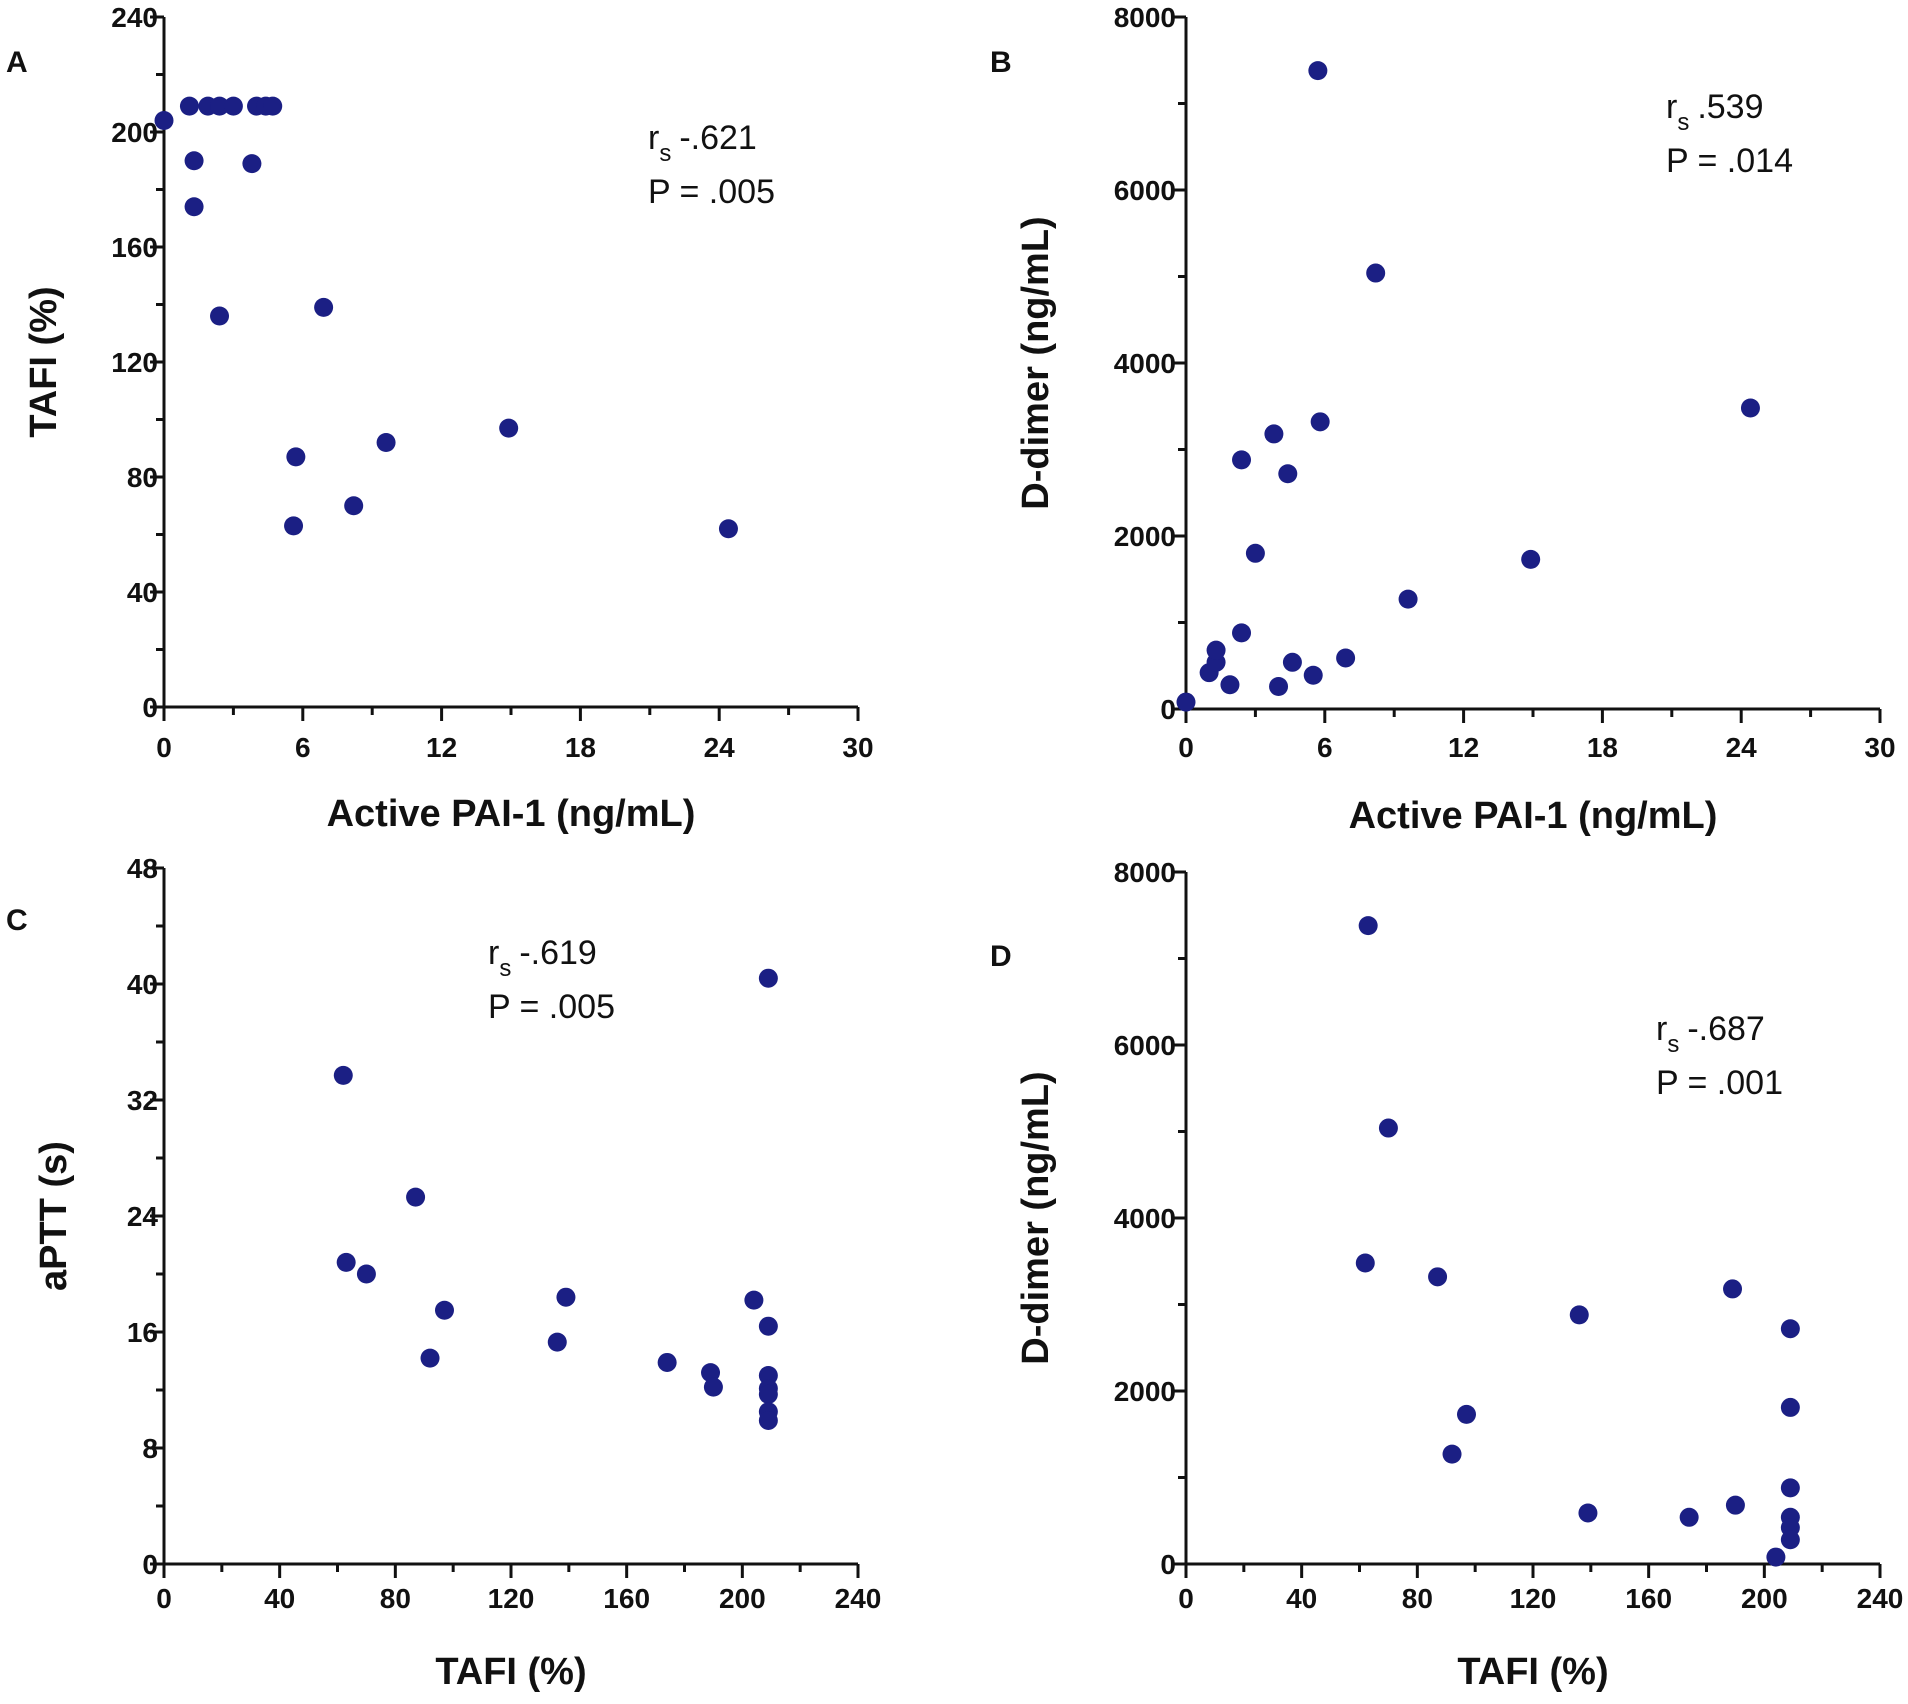 The width and height of the screenshot is (1908, 1704). What do you see at coordinates (718, 138) in the screenshot?
I see `r-value: -.621` at bounding box center [718, 138].